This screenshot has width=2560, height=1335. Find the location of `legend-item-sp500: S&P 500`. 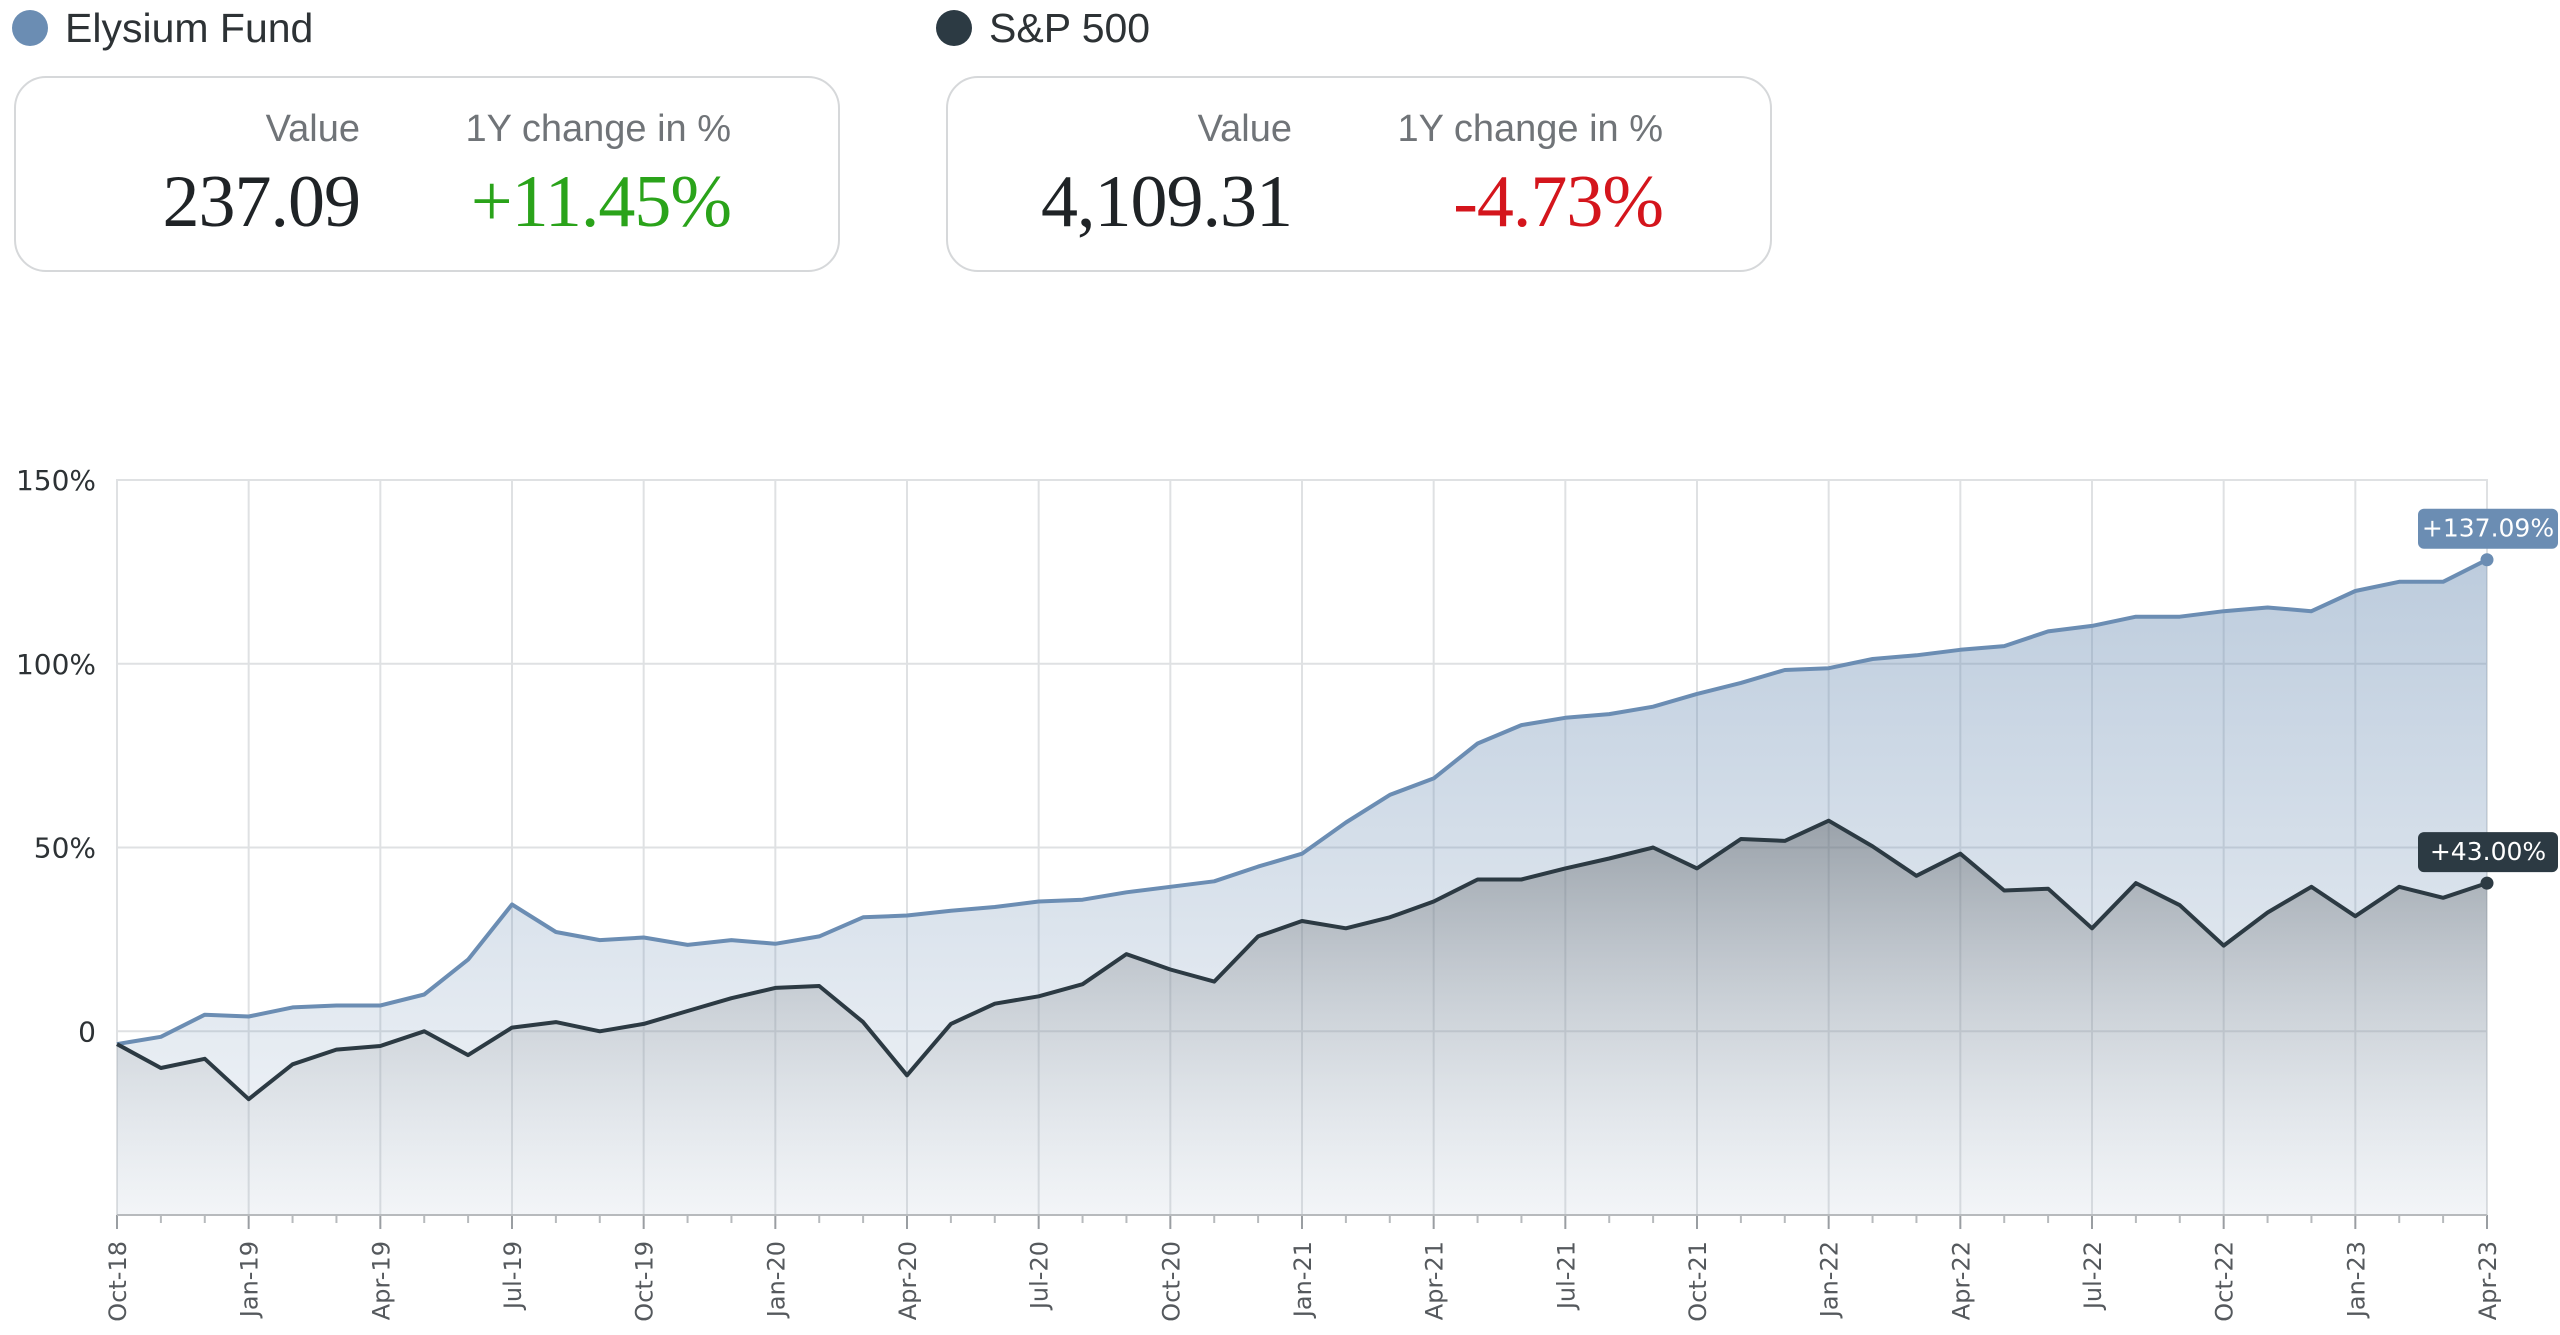

legend-item-sp500: S&P 500 is located at coordinates (1043, 28).